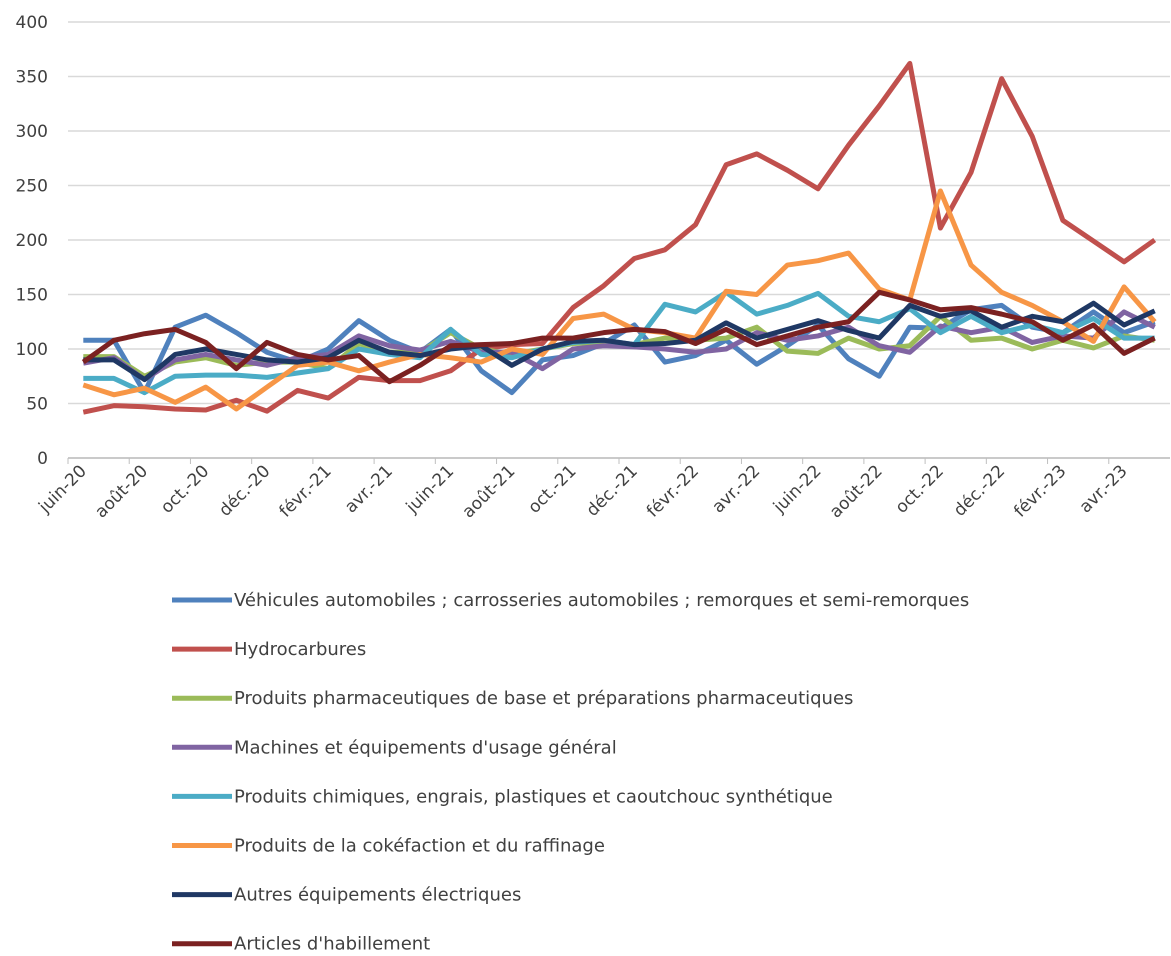  I want to click on y-tick-label: 150, so click(32, 296).